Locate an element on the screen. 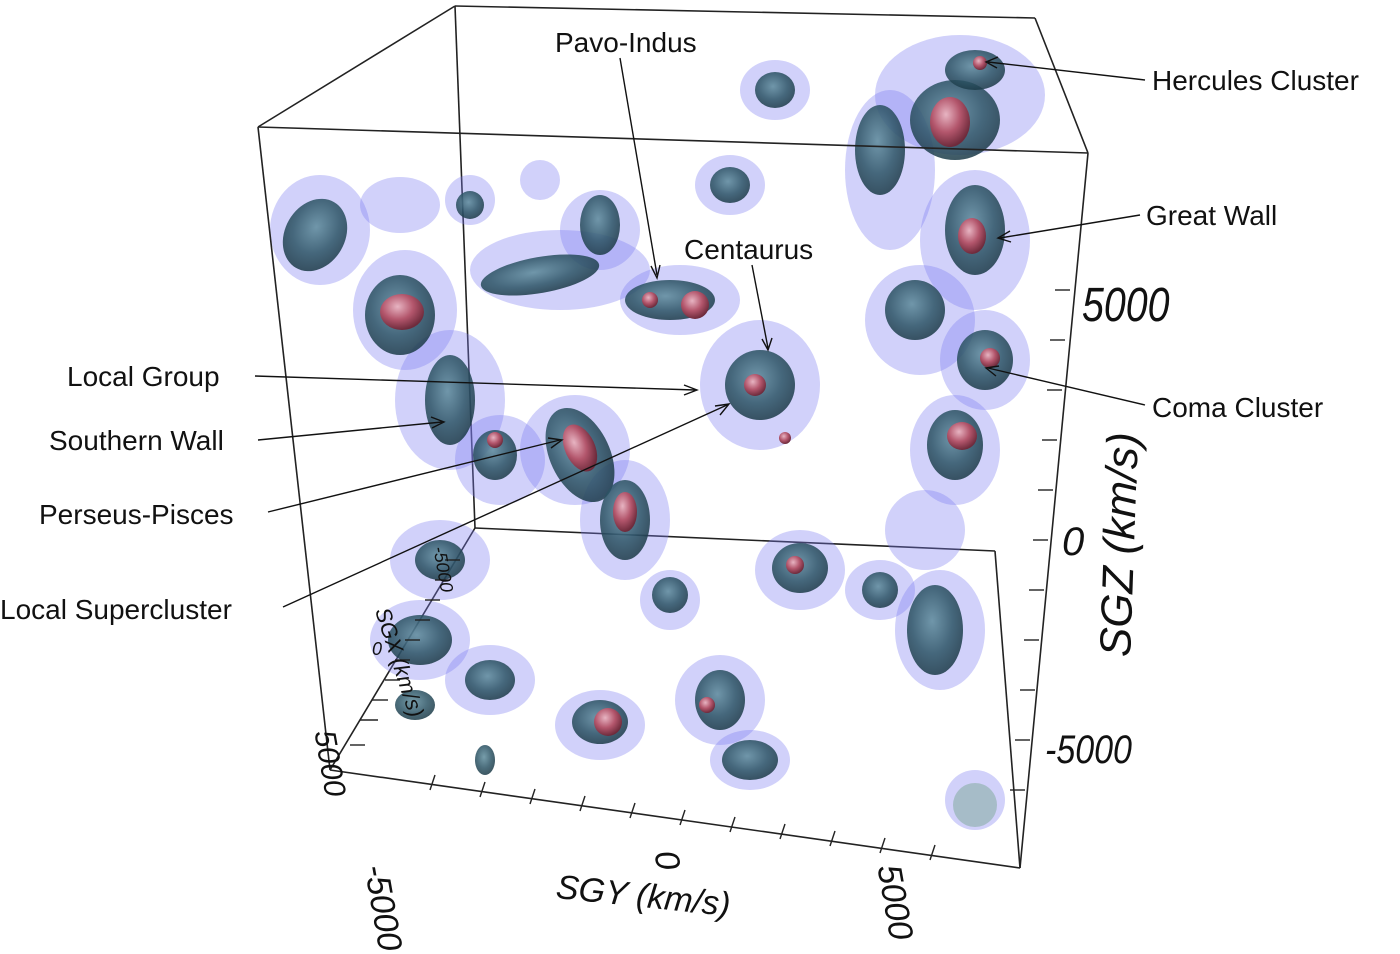 This screenshot has width=1400, height=954. label-perseus-pisces: Perseus-Pisces is located at coordinates (136, 514).